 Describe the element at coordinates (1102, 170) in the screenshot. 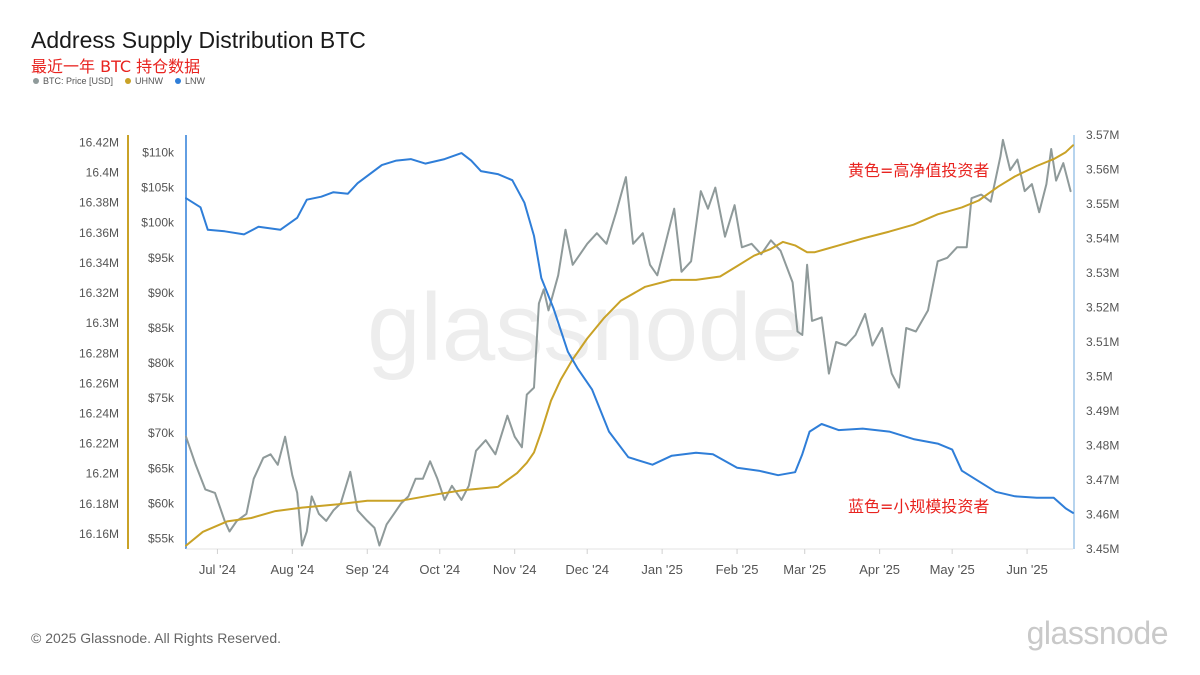

I see `uhnw-tick-label: 3.56M` at that location.